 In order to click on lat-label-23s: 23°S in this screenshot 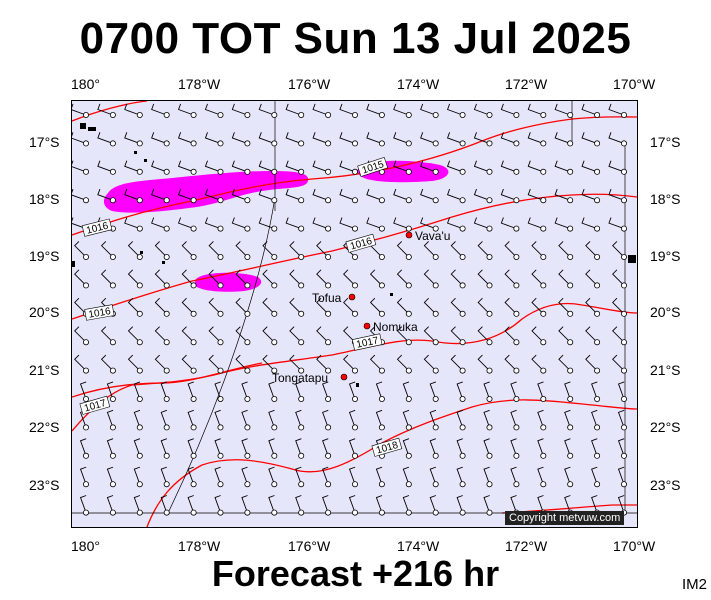, I will do `click(44, 485)`.